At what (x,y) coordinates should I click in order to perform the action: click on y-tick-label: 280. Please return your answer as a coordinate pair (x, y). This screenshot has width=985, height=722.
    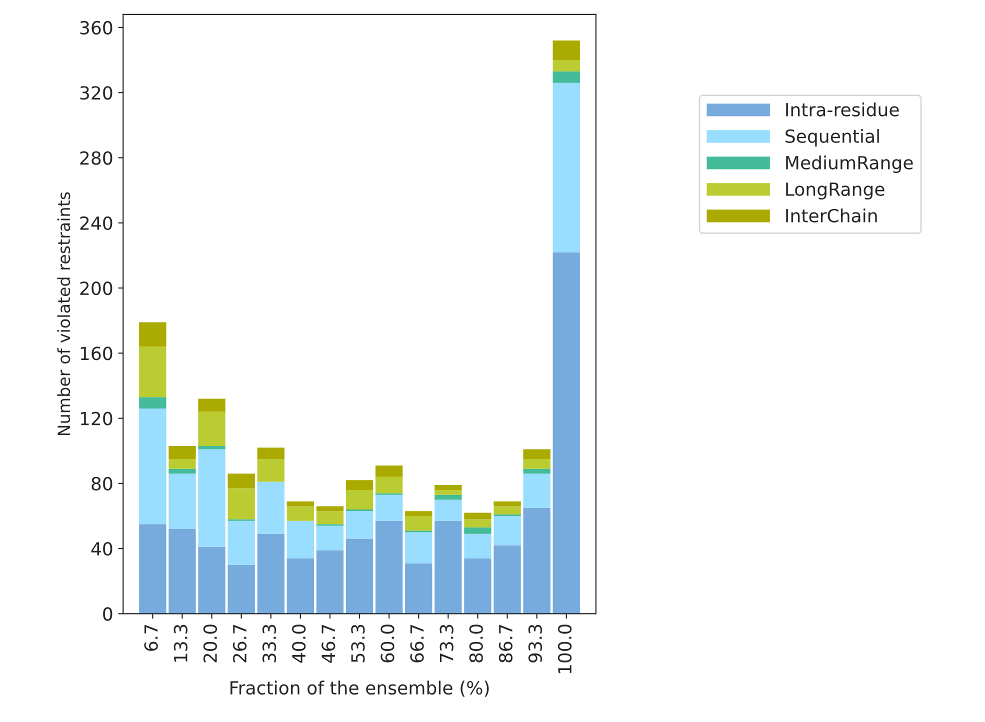
    Looking at the image, I should click on (96, 158).